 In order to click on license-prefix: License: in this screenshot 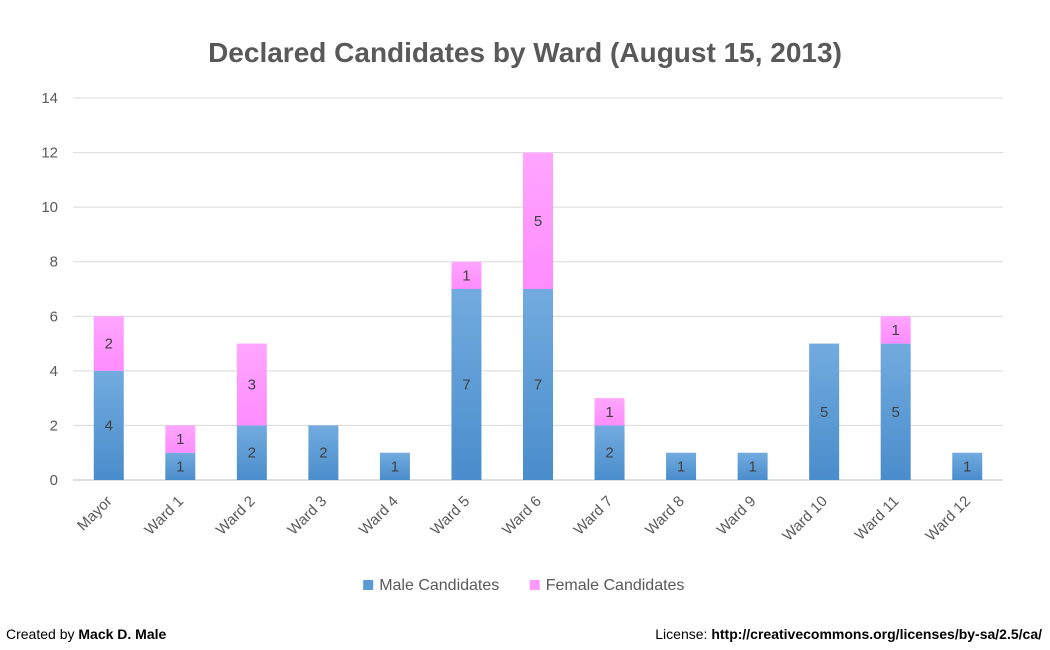, I will do `click(683, 634)`.